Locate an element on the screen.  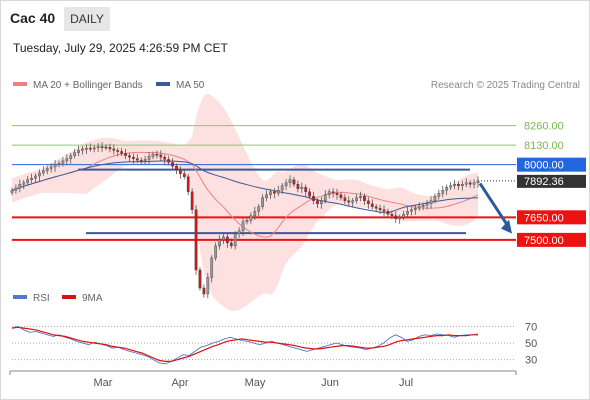
legend-ma50: MA 50 is located at coordinates (180, 85).